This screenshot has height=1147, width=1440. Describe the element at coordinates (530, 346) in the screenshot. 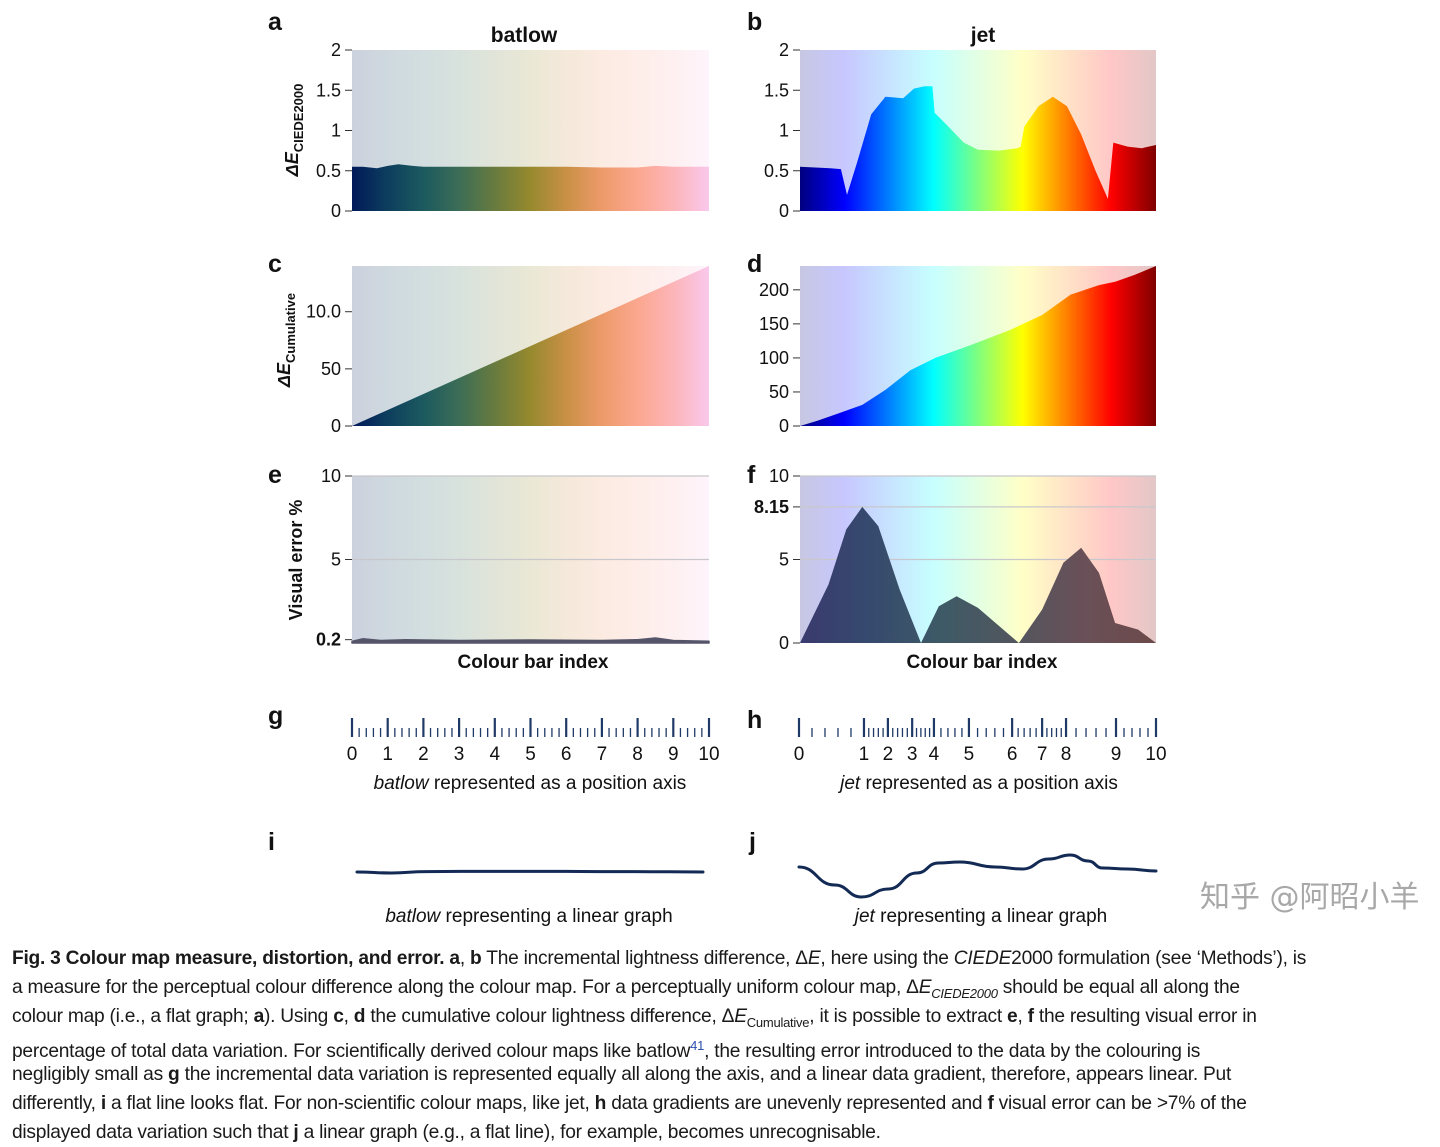

I see `panel-c-area` at that location.